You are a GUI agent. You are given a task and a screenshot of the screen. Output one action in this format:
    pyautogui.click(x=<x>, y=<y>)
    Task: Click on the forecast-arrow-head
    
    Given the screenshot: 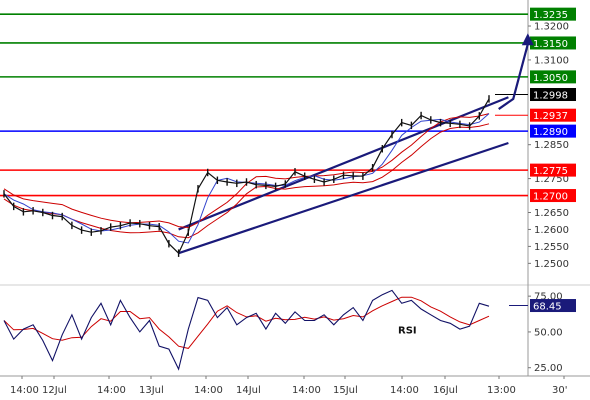 What is the action you would take?
    pyautogui.click(x=527, y=39)
    